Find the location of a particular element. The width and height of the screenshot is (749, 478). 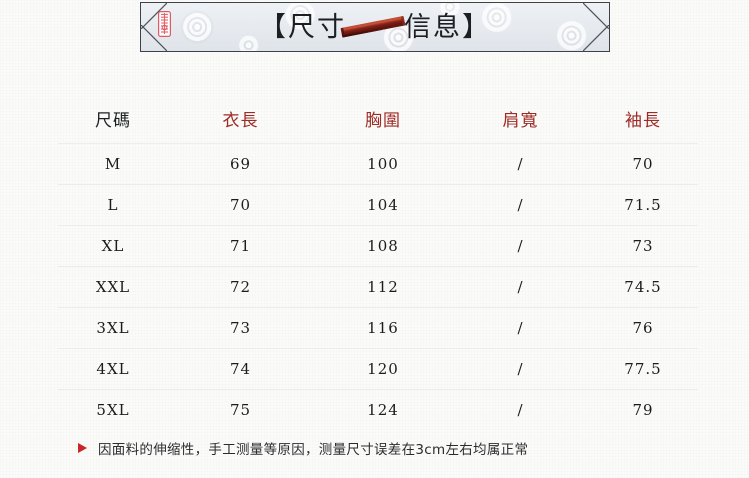

banner-title-suffix: 信息】 is located at coordinates (447, 27).